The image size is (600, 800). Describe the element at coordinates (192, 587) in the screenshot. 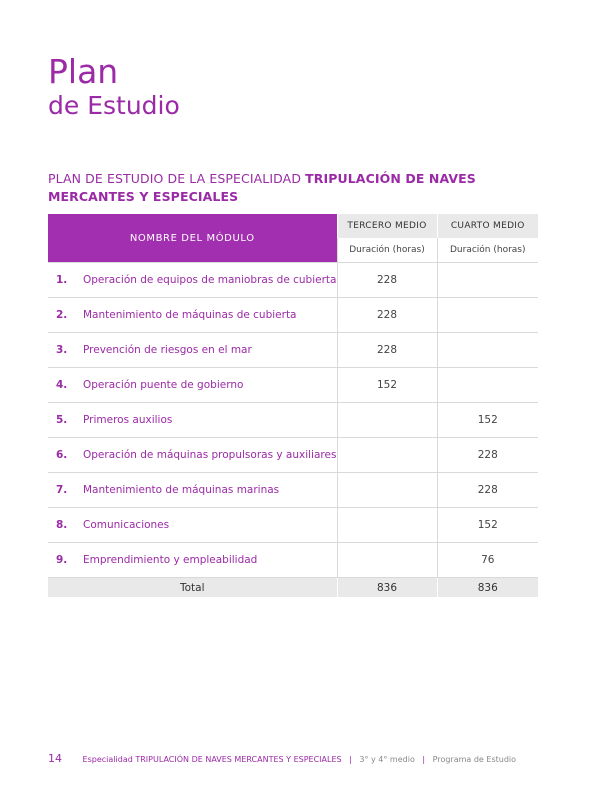

I see `total-label: Total` at that location.